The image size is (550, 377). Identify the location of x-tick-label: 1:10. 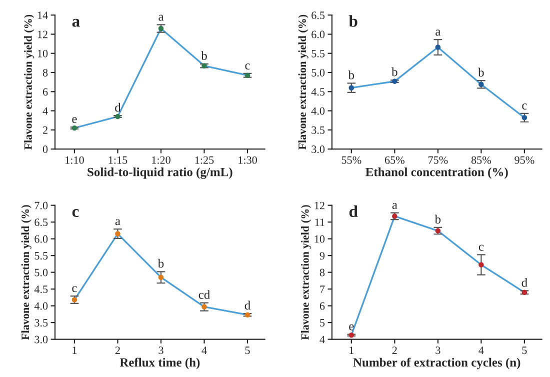
(75, 160).